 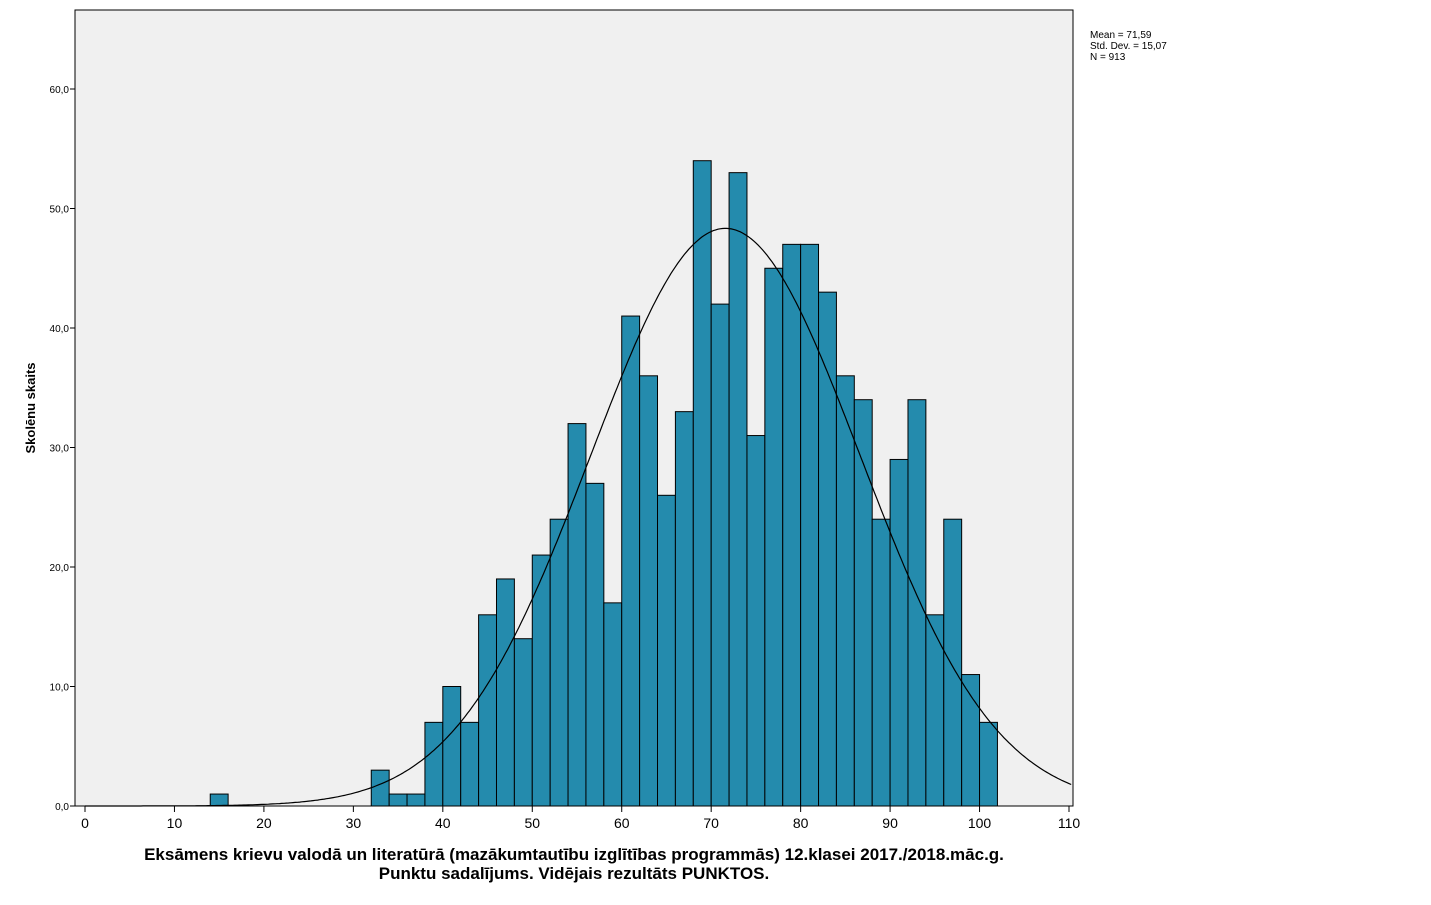 I want to click on x-tick-label: 60, so click(x=622, y=823).